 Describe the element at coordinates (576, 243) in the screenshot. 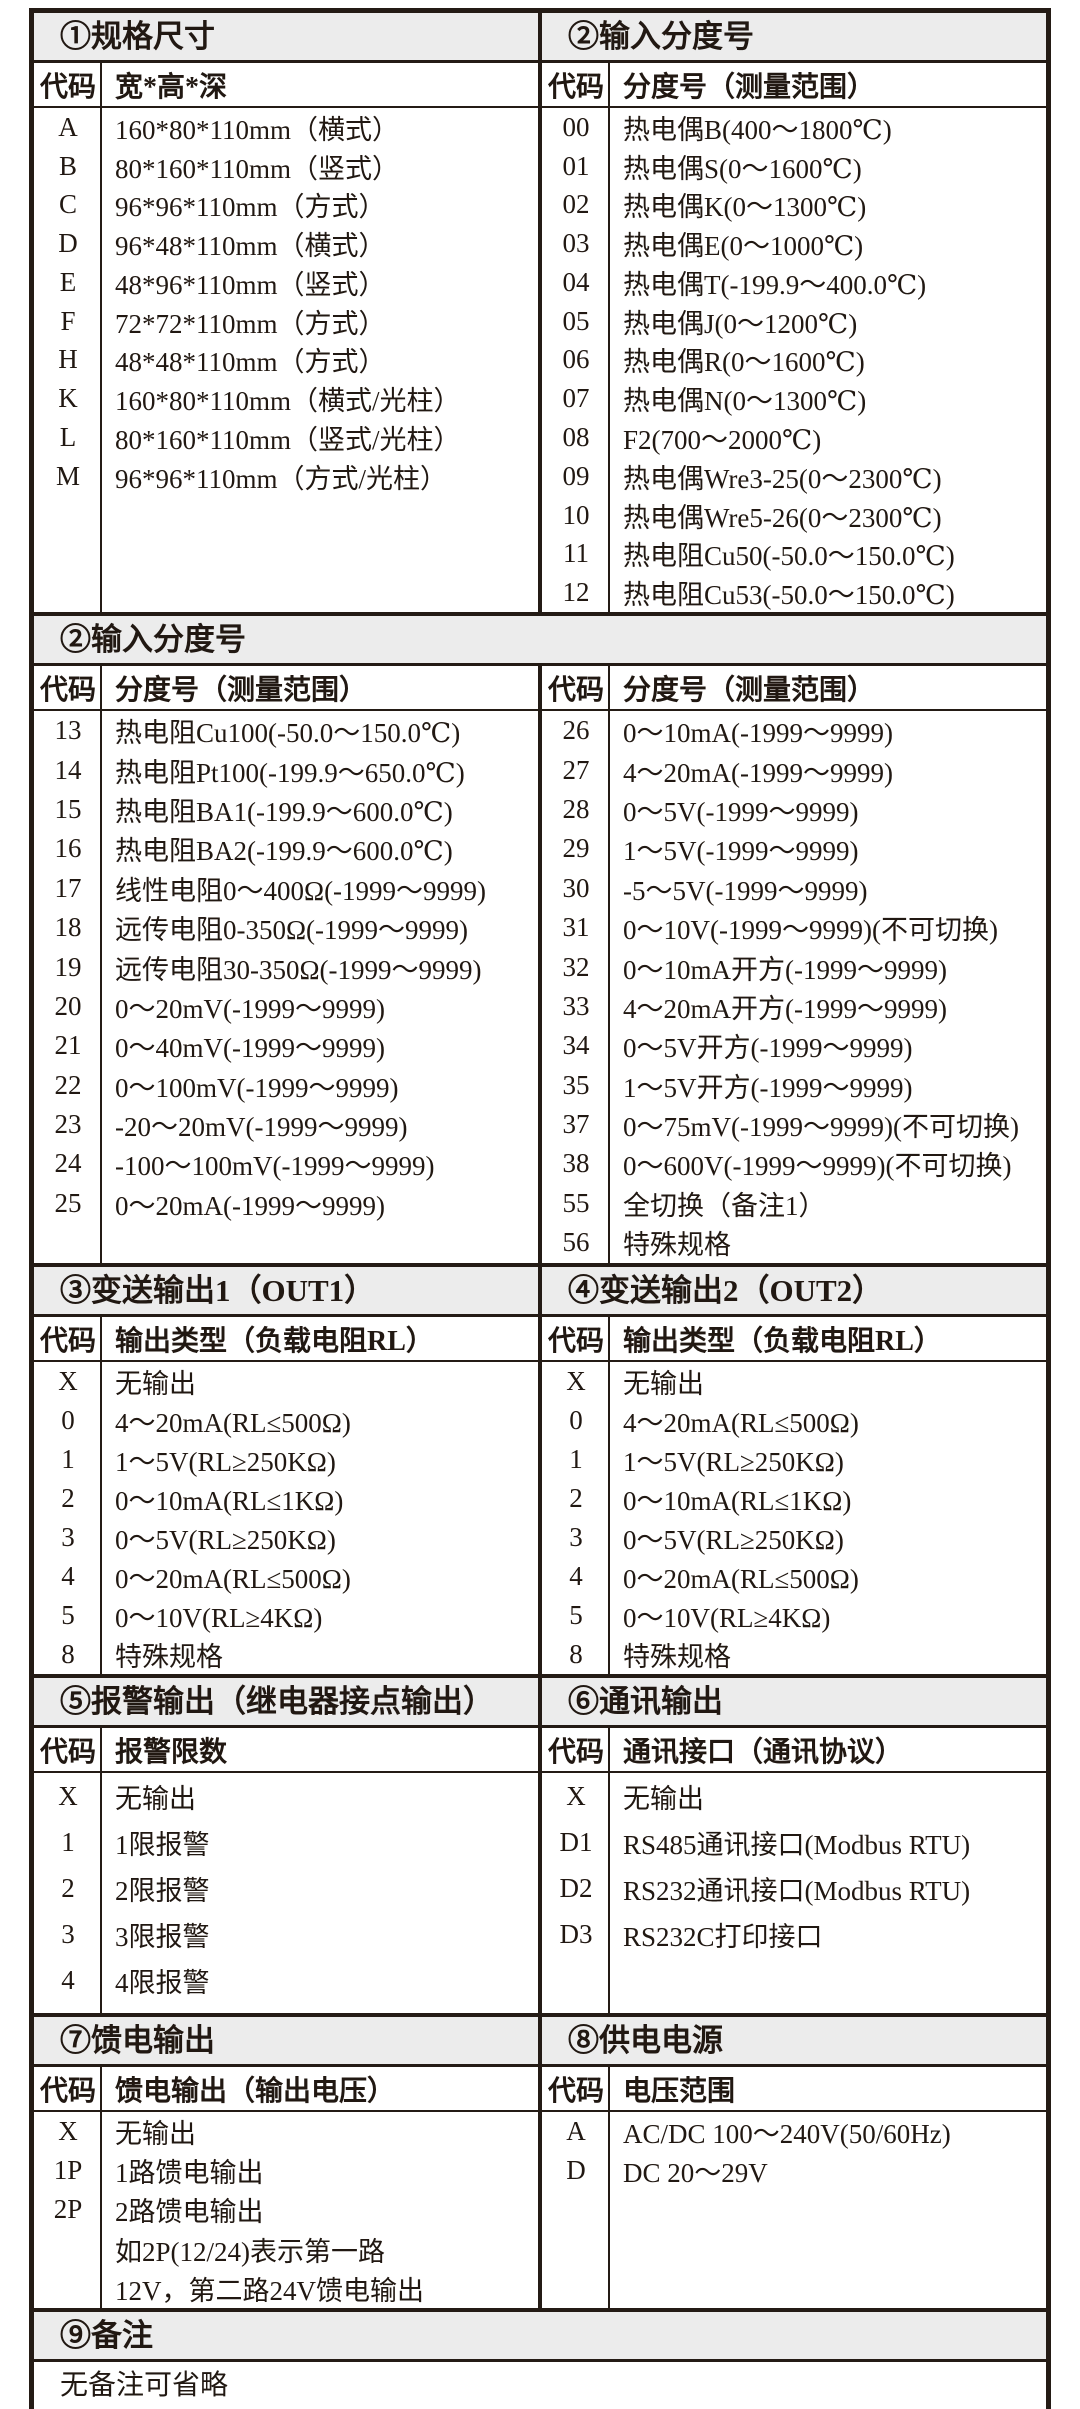

I see `code-cell: 03` at that location.